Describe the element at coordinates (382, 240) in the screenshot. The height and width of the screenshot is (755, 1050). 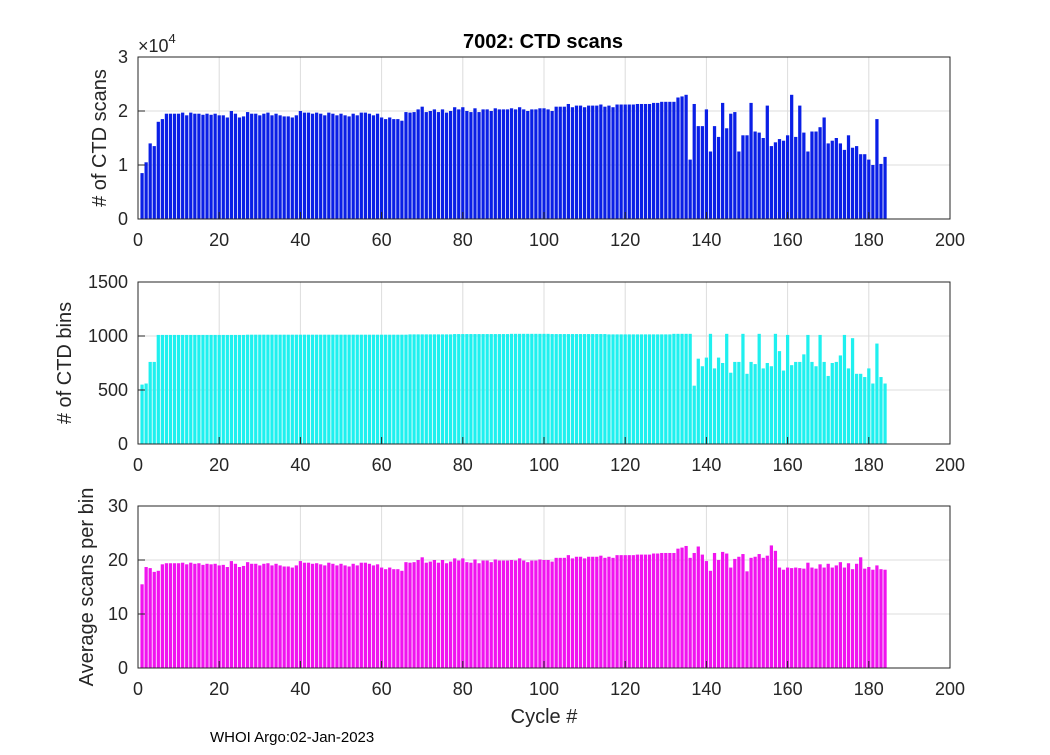
I see `x-tick-label: 60` at that location.